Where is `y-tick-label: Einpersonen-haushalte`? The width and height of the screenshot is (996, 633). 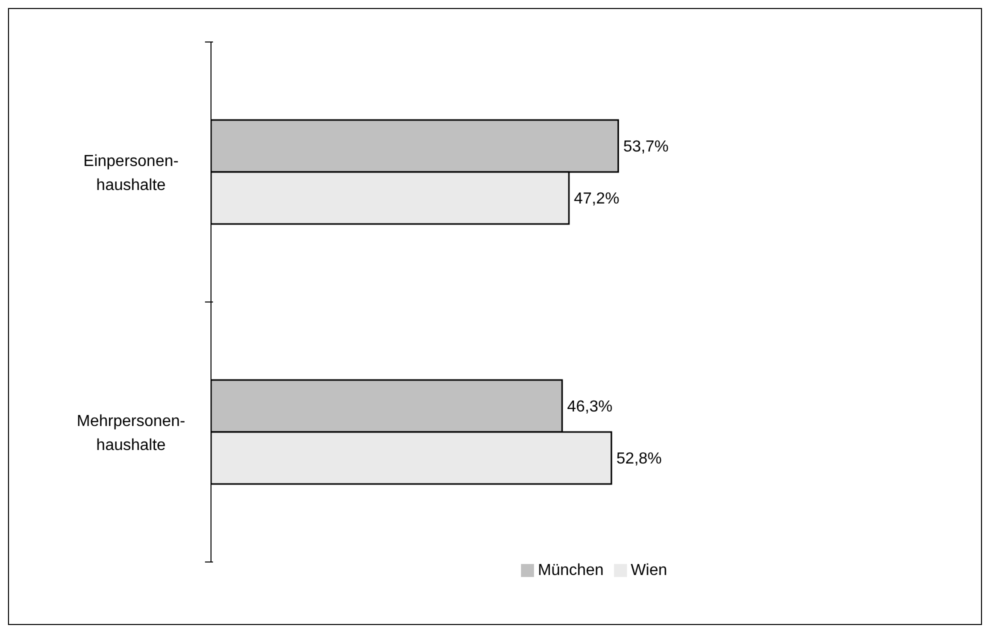
y-tick-label: Einpersonen-haushalte is located at coordinates (131, 173).